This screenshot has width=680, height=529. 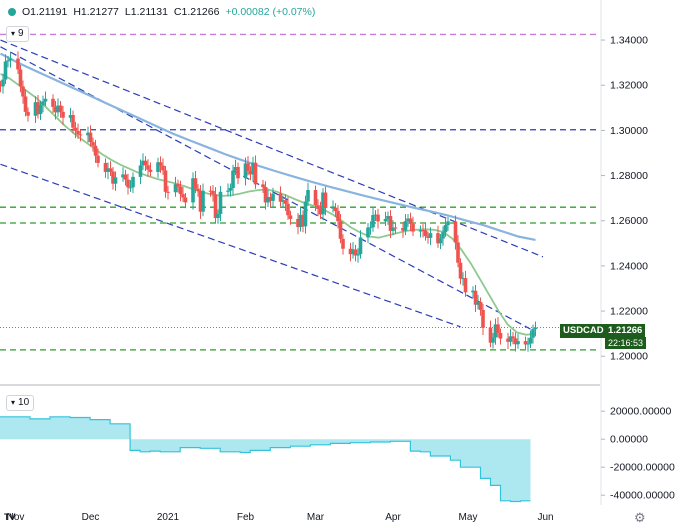 What do you see at coordinates (640, 517) in the screenshot?
I see `gear-icon: ⚙` at bounding box center [640, 517].